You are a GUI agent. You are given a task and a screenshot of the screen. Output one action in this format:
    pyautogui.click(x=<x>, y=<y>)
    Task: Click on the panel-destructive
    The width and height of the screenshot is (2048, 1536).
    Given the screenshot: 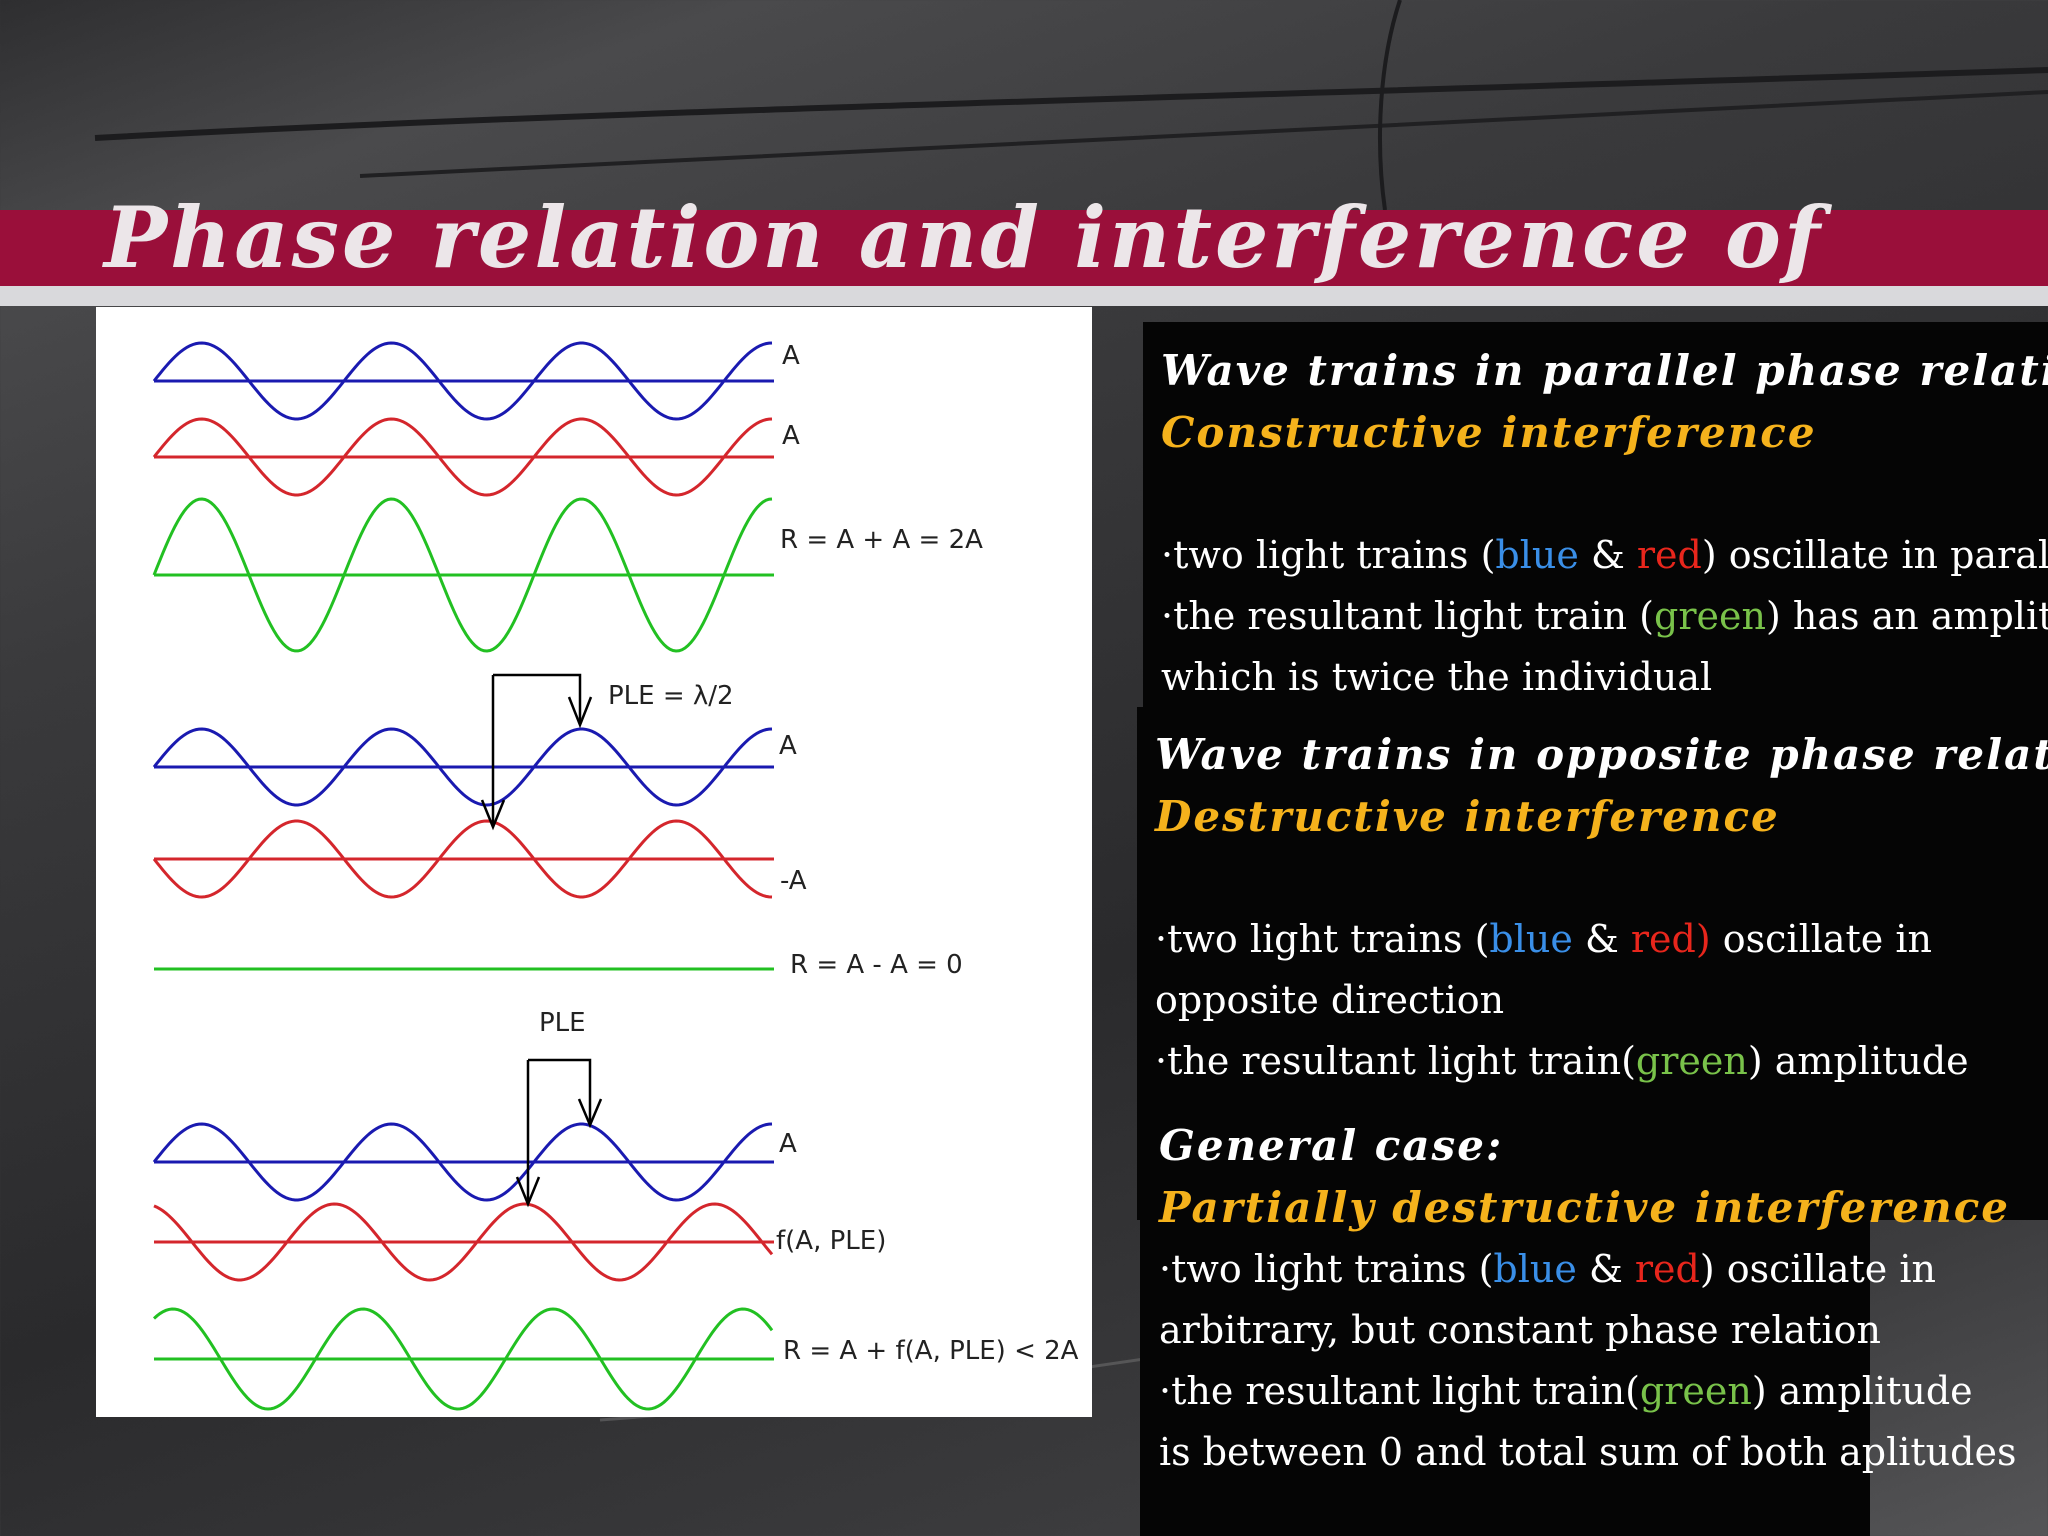 What is the action you would take?
    pyautogui.click(x=1592, y=963)
    